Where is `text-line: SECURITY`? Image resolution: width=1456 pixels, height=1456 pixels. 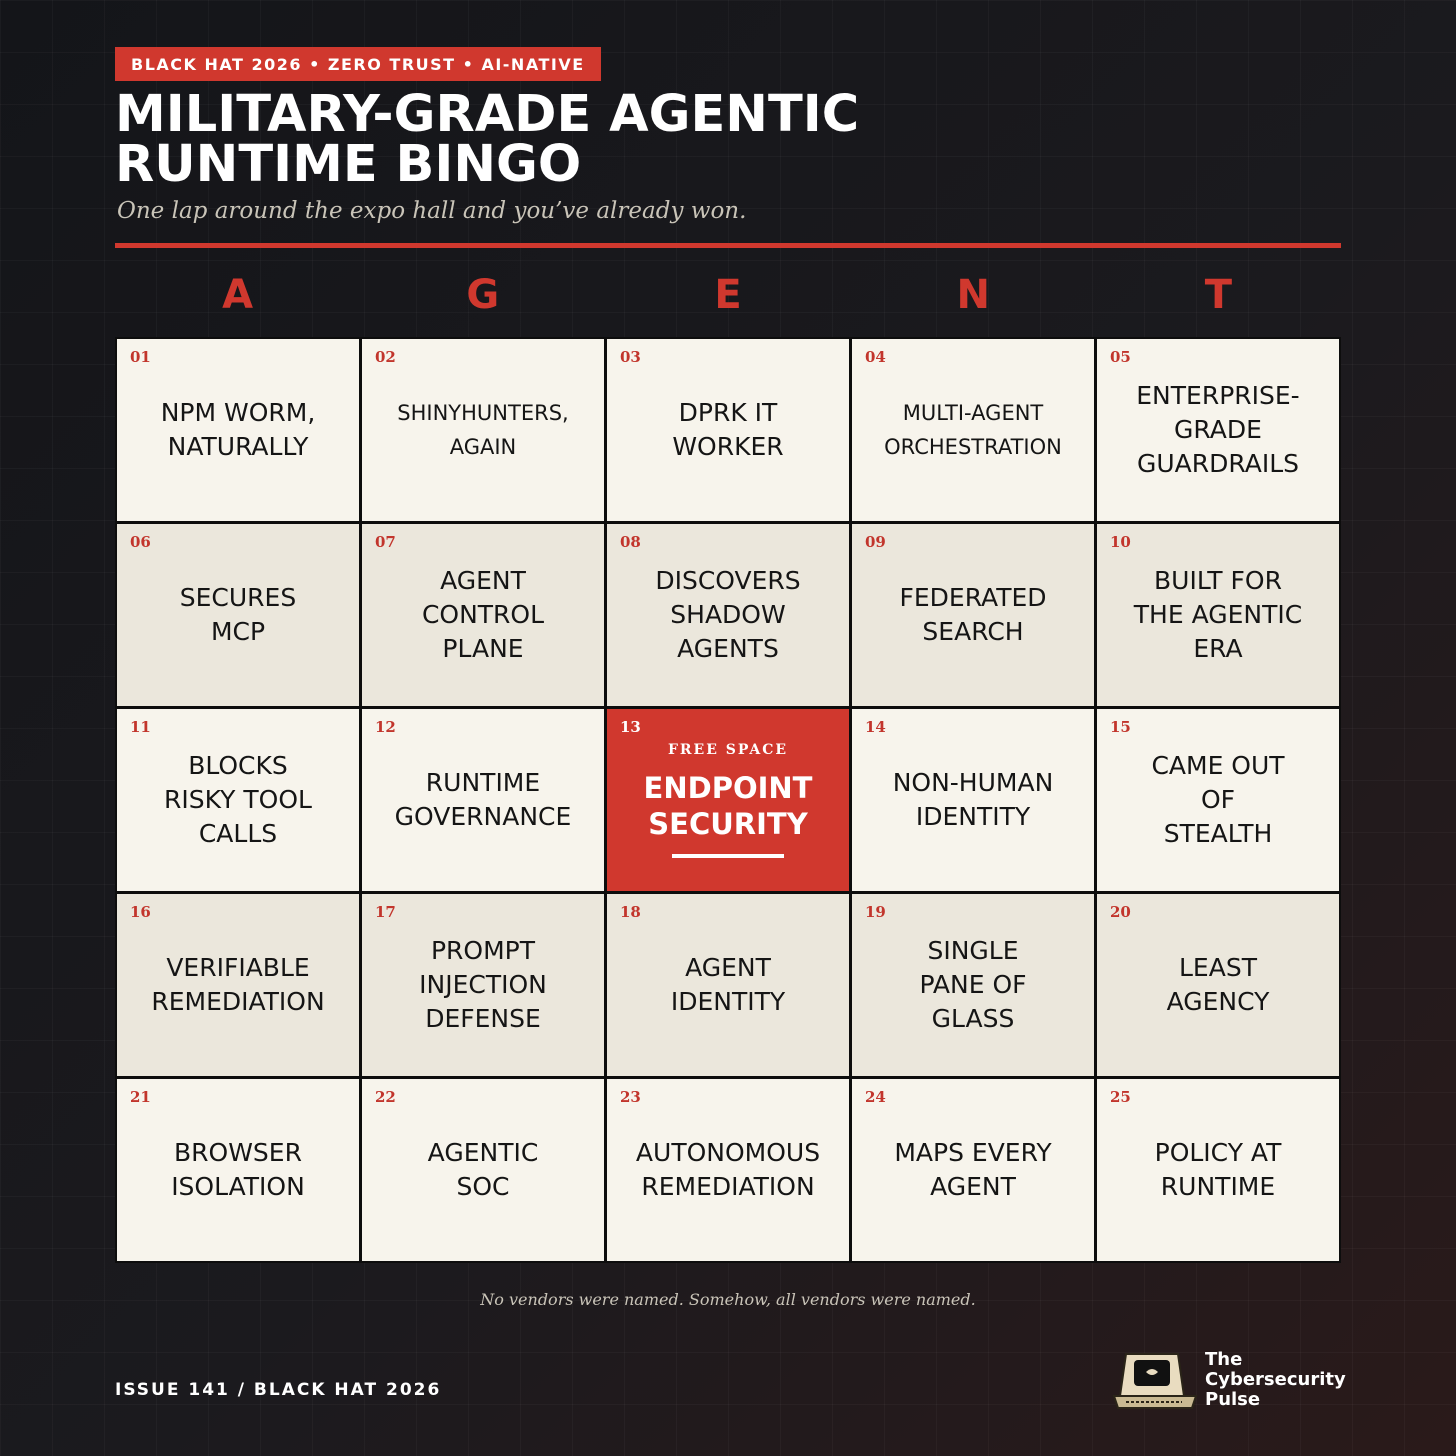 text-line: SECURITY is located at coordinates (728, 824).